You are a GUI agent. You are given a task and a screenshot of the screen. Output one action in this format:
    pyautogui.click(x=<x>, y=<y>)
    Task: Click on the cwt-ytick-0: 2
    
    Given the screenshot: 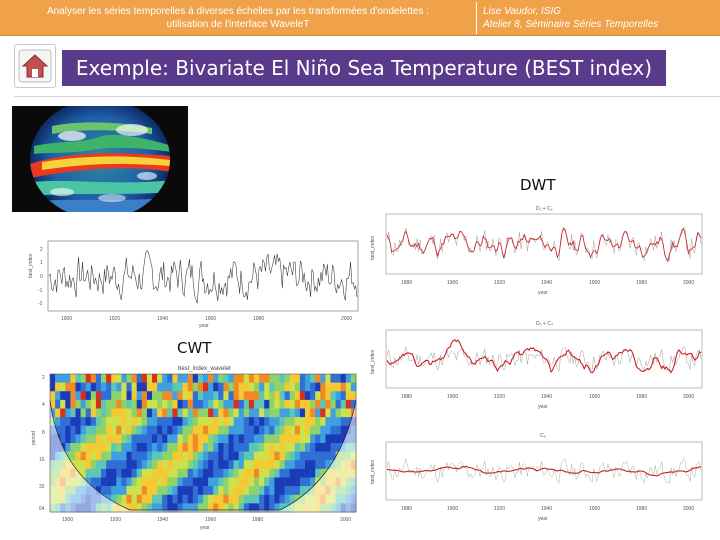 What is the action you would take?
    pyautogui.click(x=43, y=378)
    